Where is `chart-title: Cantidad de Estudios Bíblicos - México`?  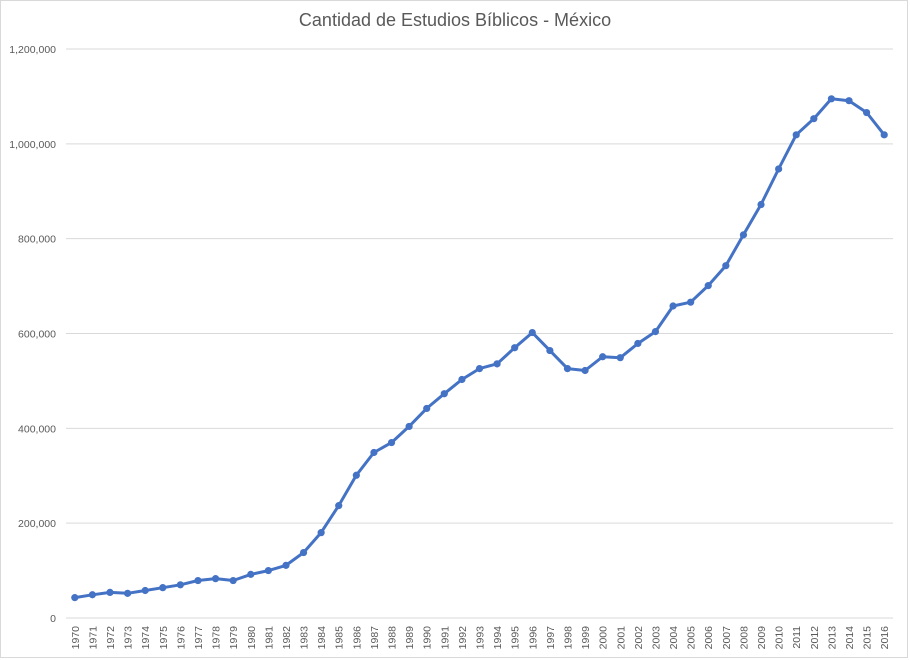
chart-title: Cantidad de Estudios Bíblicos - México is located at coordinates (455, 20).